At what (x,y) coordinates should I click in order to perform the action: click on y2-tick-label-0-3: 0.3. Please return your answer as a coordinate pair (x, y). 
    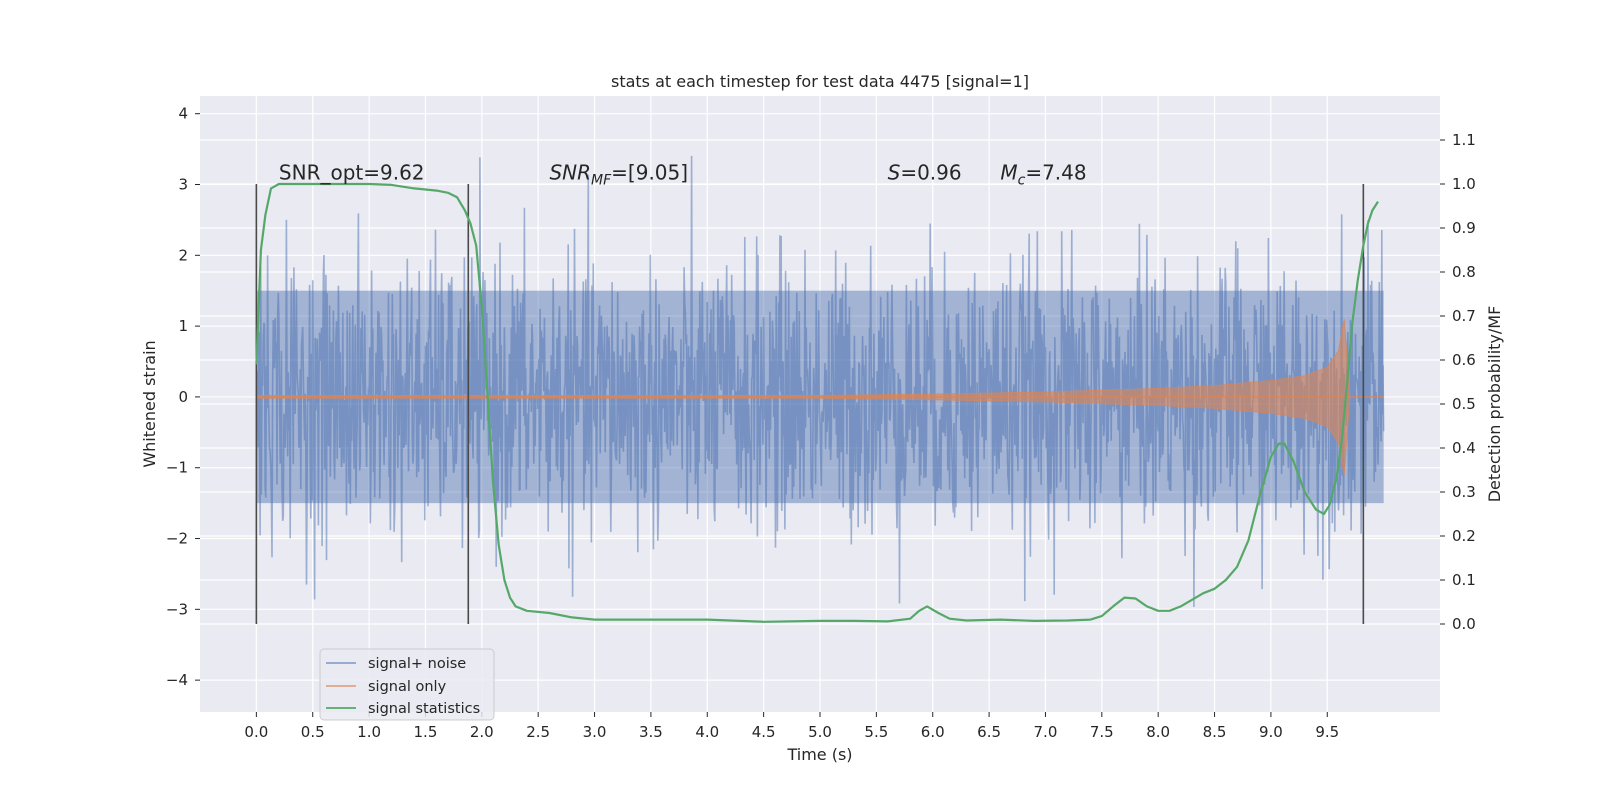
    Looking at the image, I should click on (1464, 492).